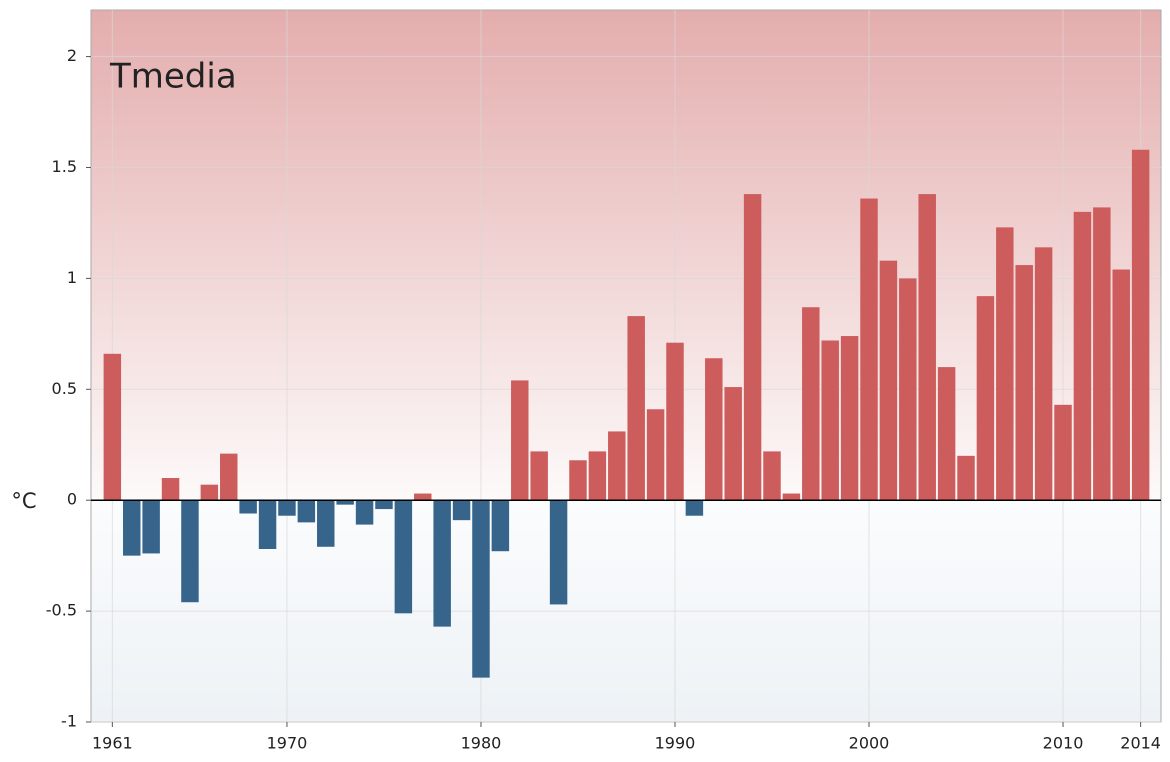 The width and height of the screenshot is (1170, 762). What do you see at coordinates (72, 277) in the screenshot?
I see `y-tick-label: 1` at bounding box center [72, 277].